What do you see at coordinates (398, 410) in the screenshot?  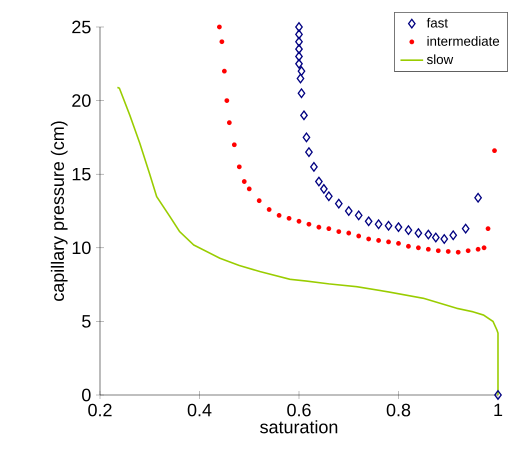 I see `x-tick-label: 0.8` at bounding box center [398, 410].